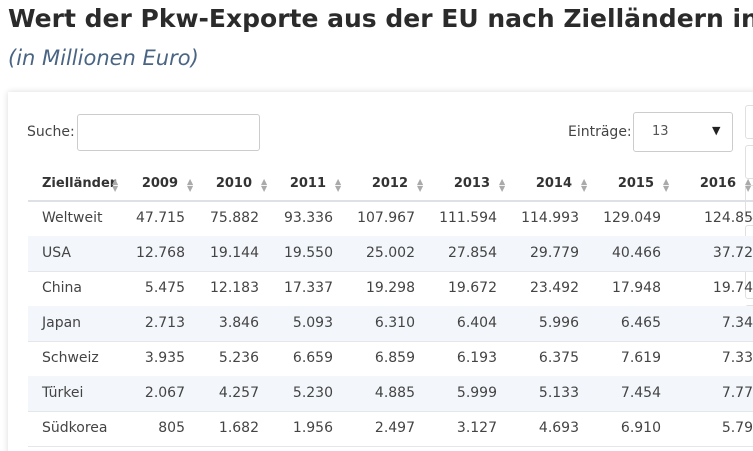 The width and height of the screenshot is (753, 451). What do you see at coordinates (471, 183) in the screenshot?
I see `column-header: 2013` at bounding box center [471, 183].